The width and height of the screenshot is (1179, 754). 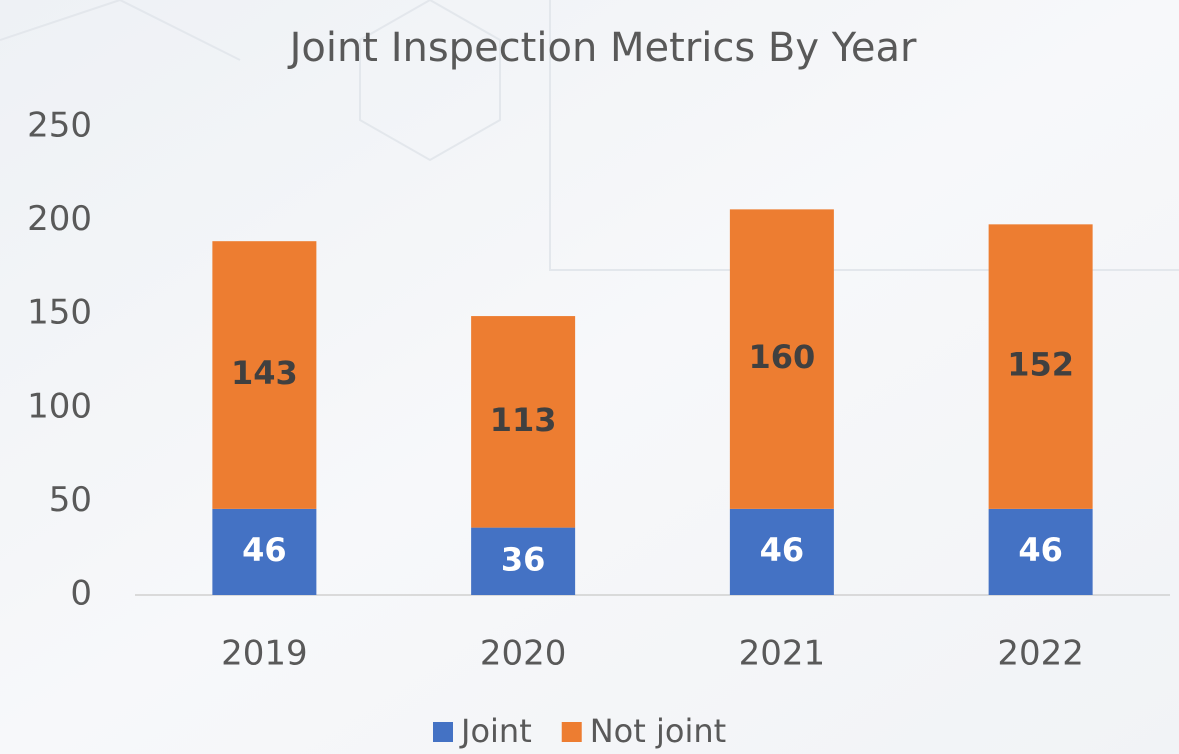 I want to click on data-label: 113, so click(x=523, y=420).